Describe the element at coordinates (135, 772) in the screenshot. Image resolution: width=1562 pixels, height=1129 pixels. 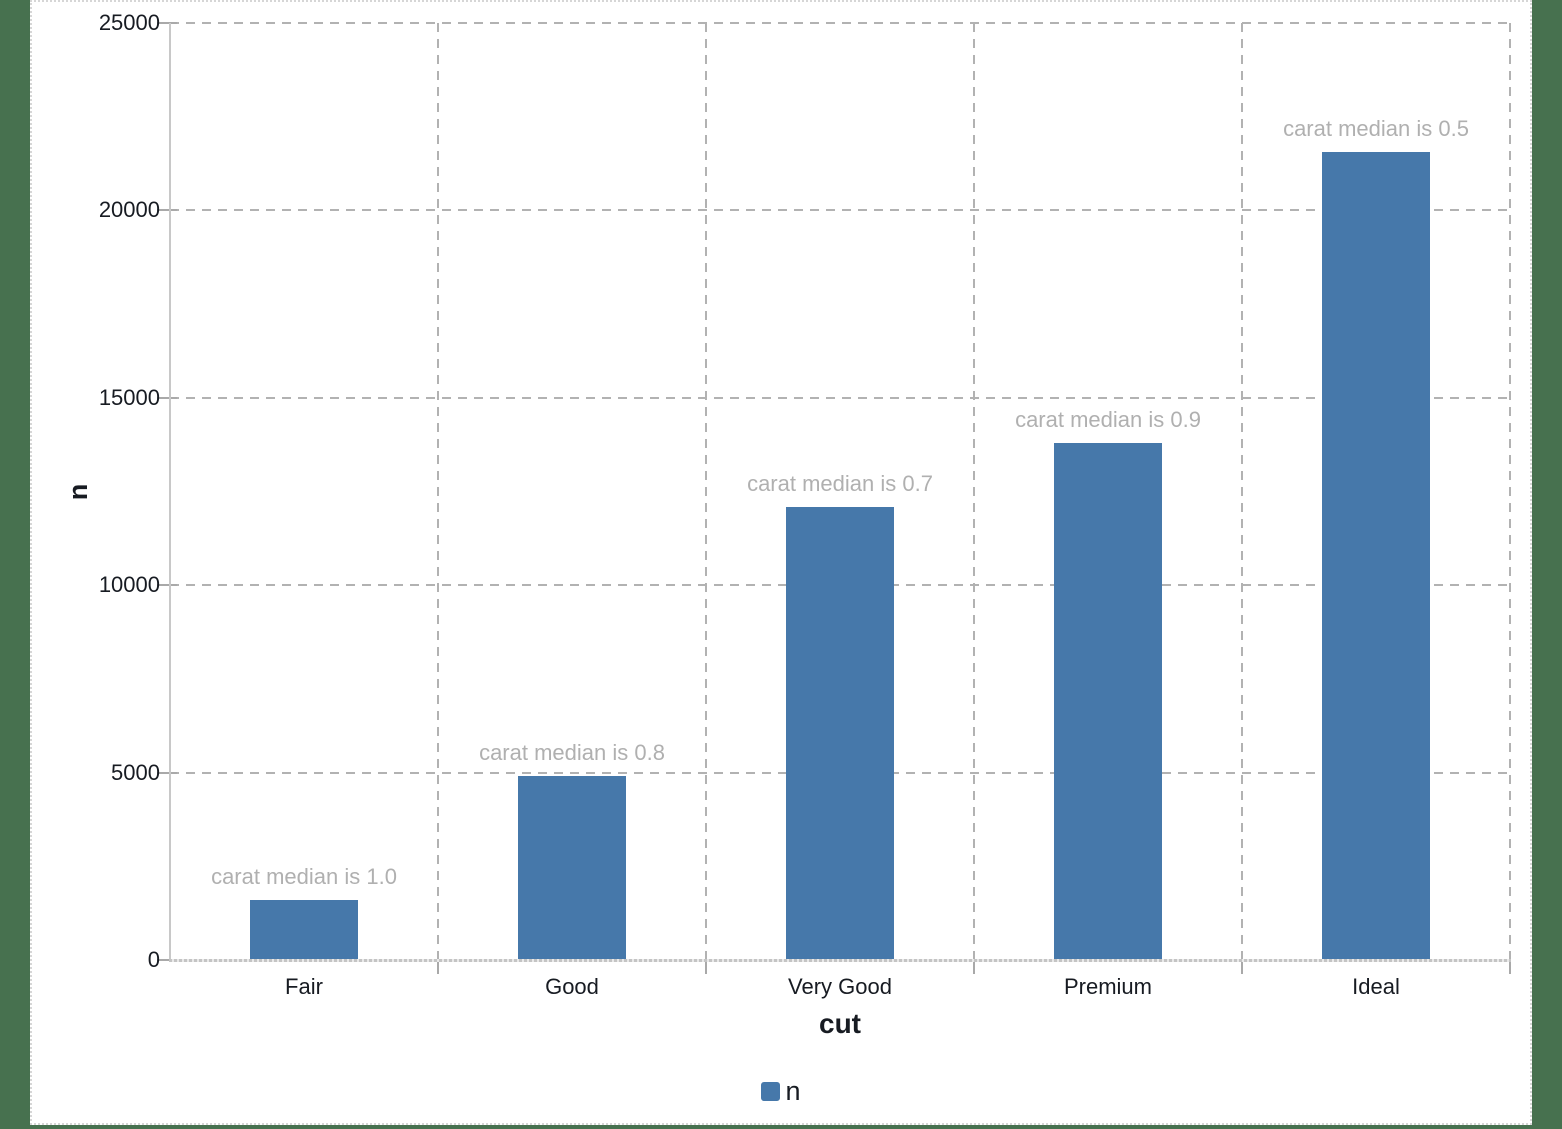
I see `y-tick-label: 5000` at that location.